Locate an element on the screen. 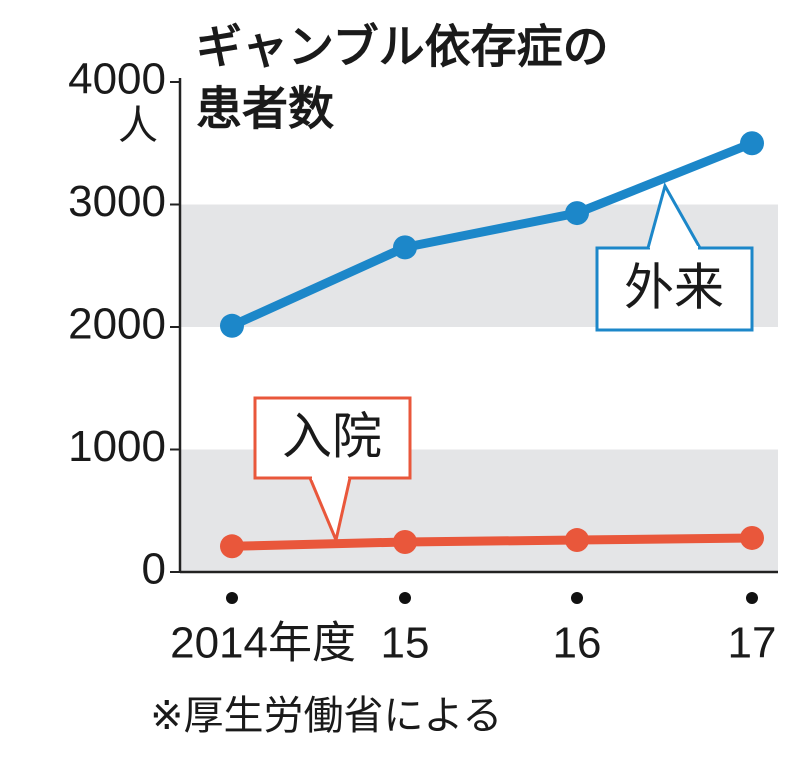  y-tick-label: 2000 is located at coordinates (117, 324).